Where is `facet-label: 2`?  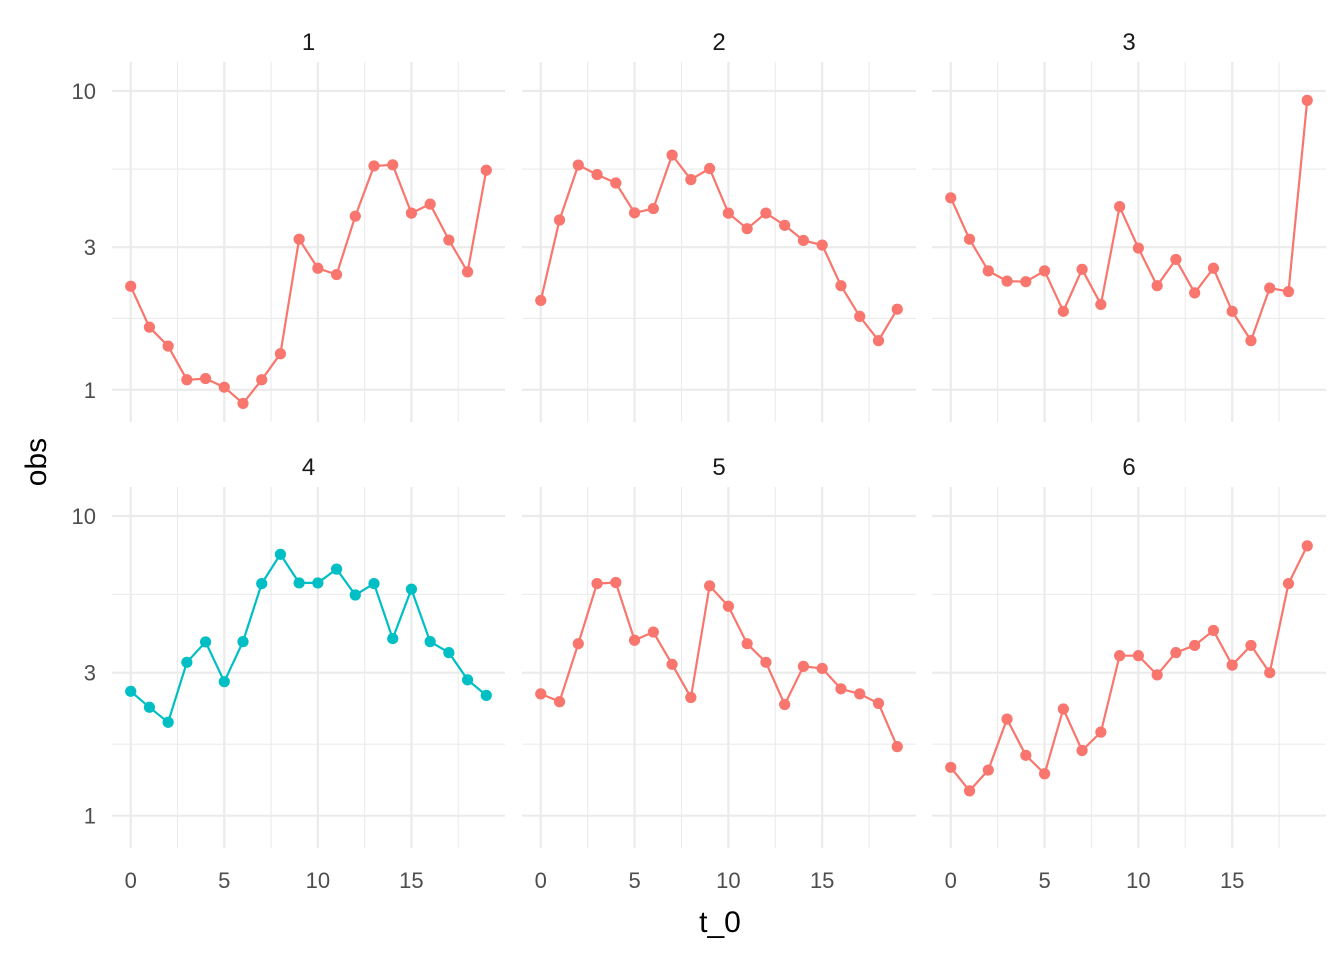
facet-label: 2 is located at coordinates (718, 42).